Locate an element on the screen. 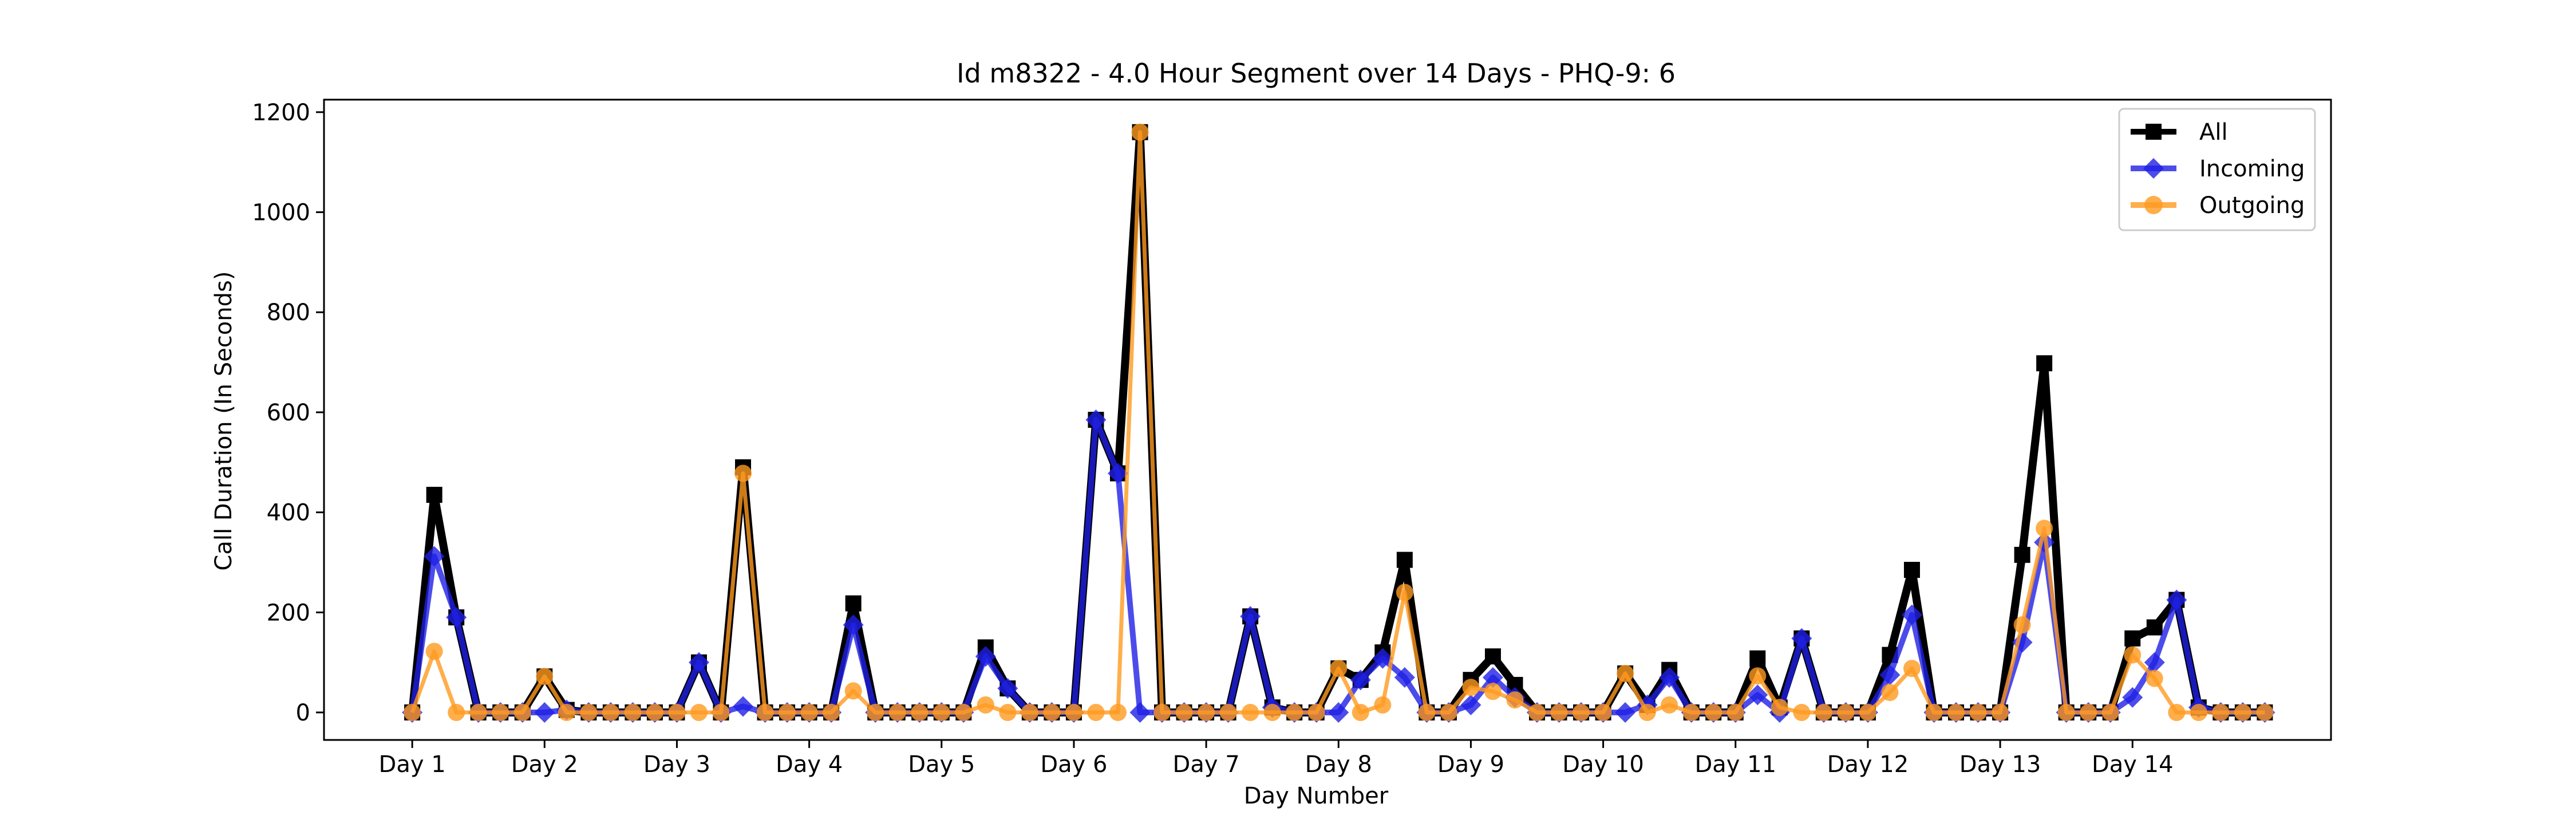  legend-label-incoming: Incoming is located at coordinates (2252, 169).